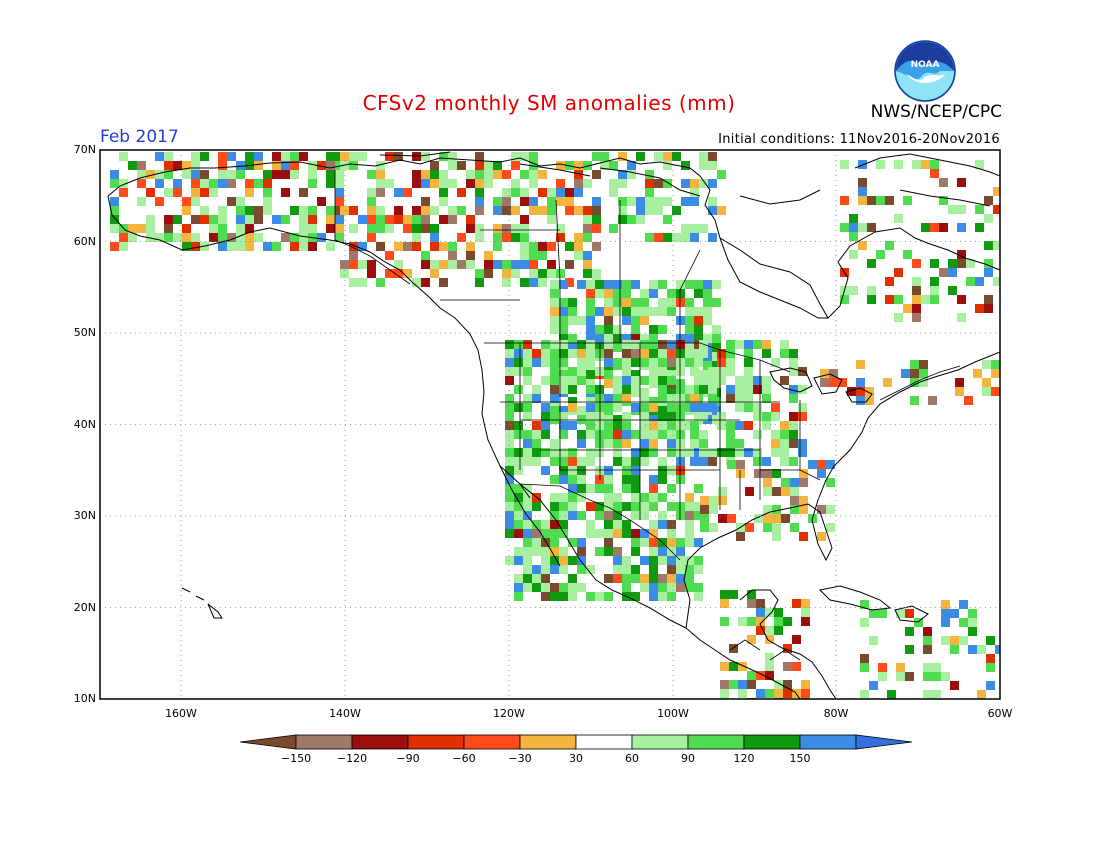  What do you see at coordinates (84, 332) in the screenshot?
I see `lat-label: 50N` at bounding box center [84, 332].